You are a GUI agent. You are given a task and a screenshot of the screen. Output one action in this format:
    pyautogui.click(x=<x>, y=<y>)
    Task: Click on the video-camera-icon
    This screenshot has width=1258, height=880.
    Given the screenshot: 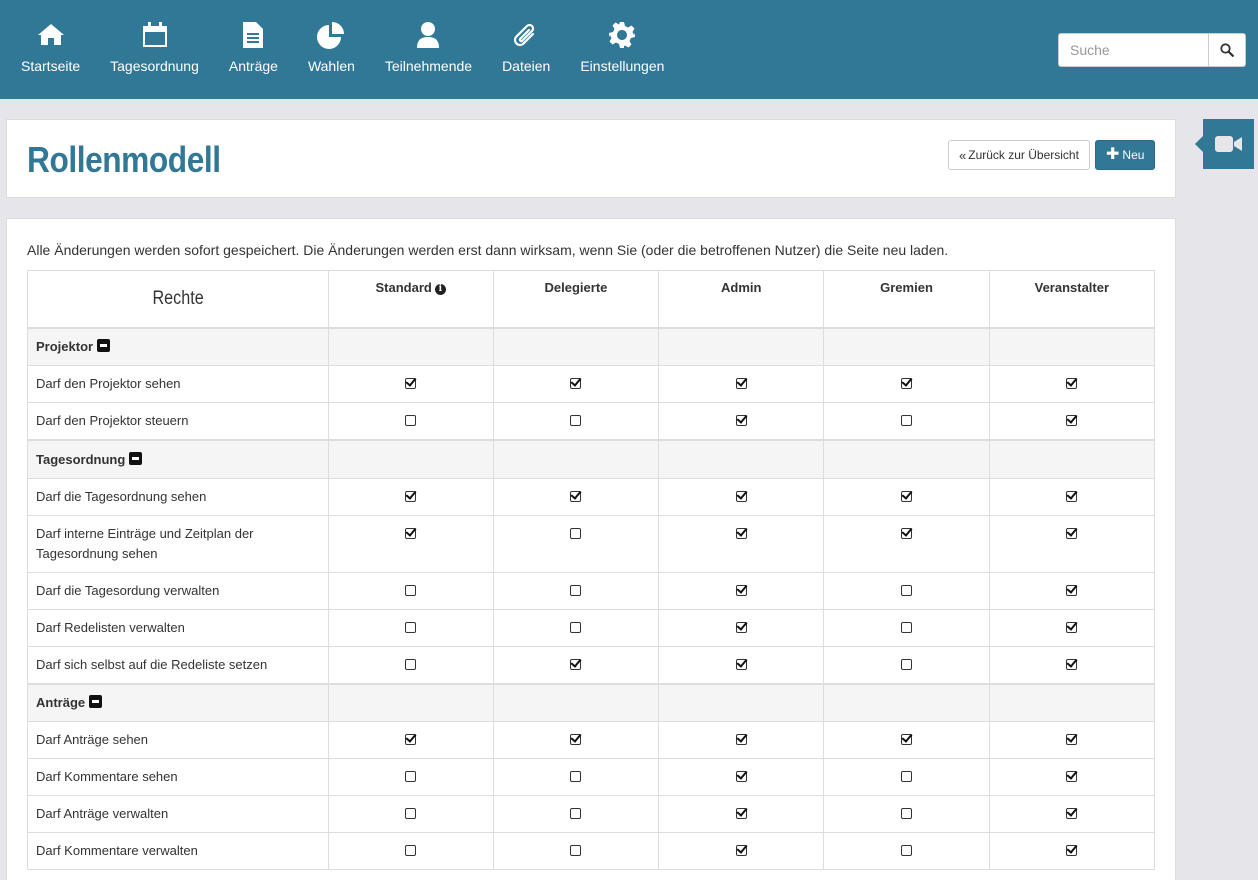 What is the action you would take?
    pyautogui.click(x=1228, y=144)
    